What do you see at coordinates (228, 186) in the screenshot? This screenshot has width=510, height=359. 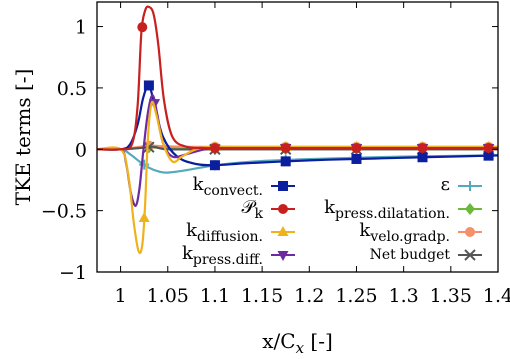 I see `legend-label: kconvect.` at bounding box center [228, 186].